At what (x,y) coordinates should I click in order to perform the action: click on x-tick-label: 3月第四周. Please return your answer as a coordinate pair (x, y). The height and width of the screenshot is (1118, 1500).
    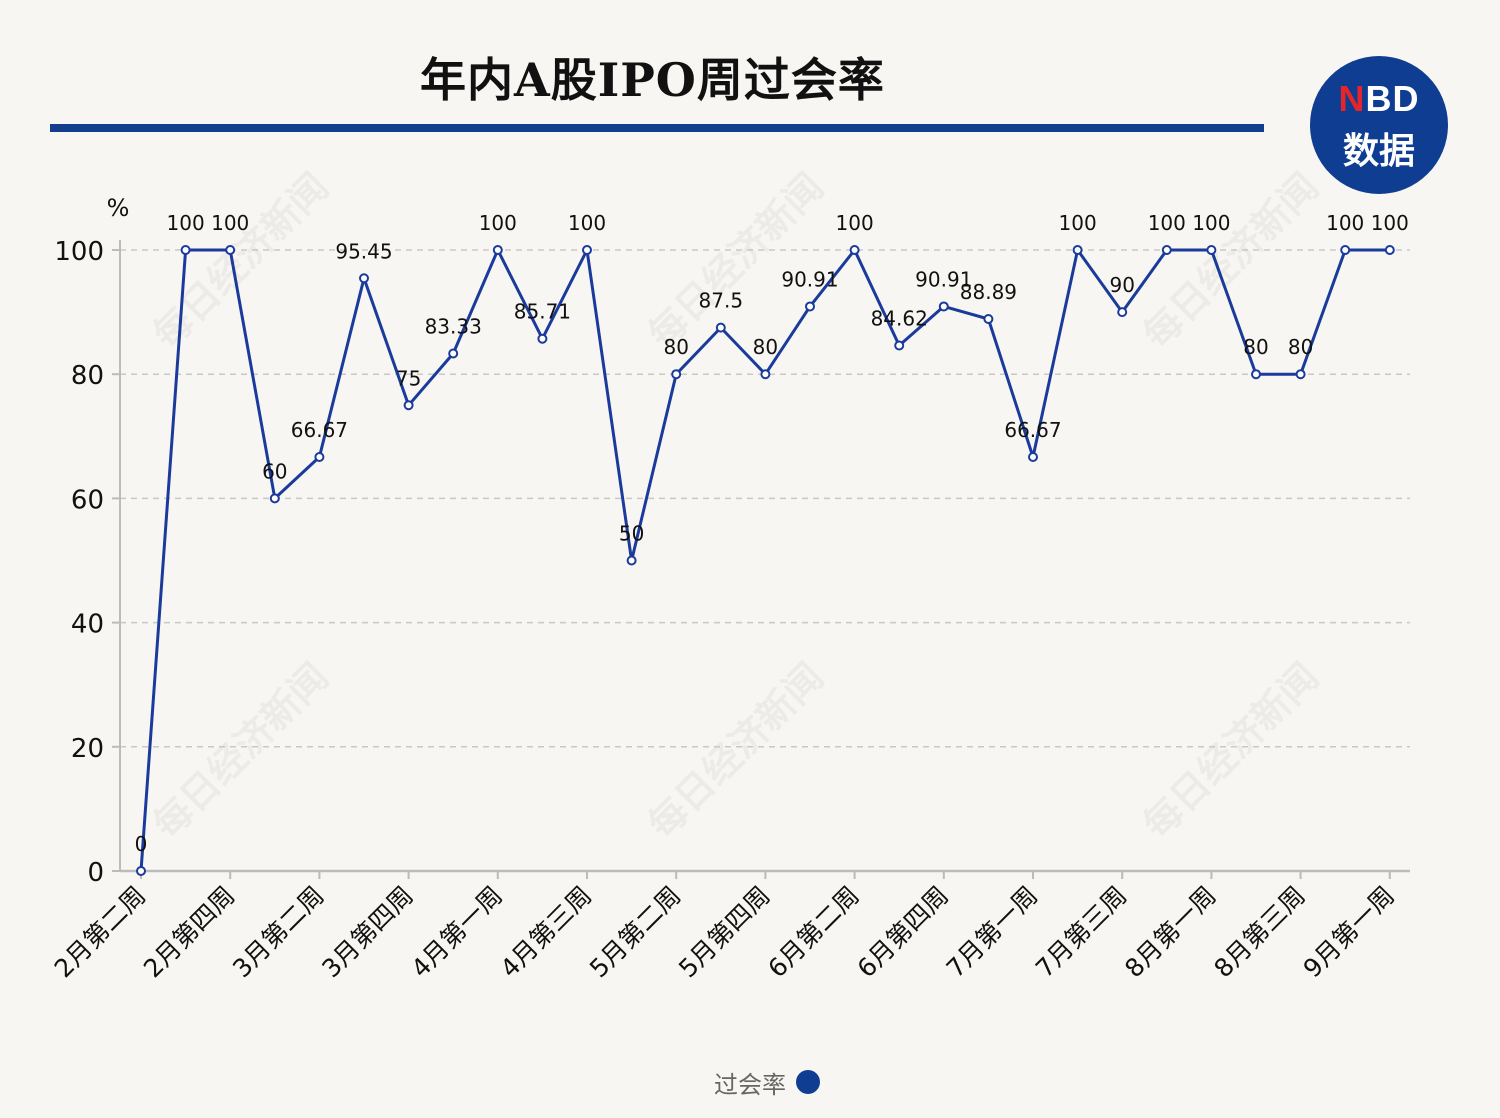
    Looking at the image, I should click on (367, 932).